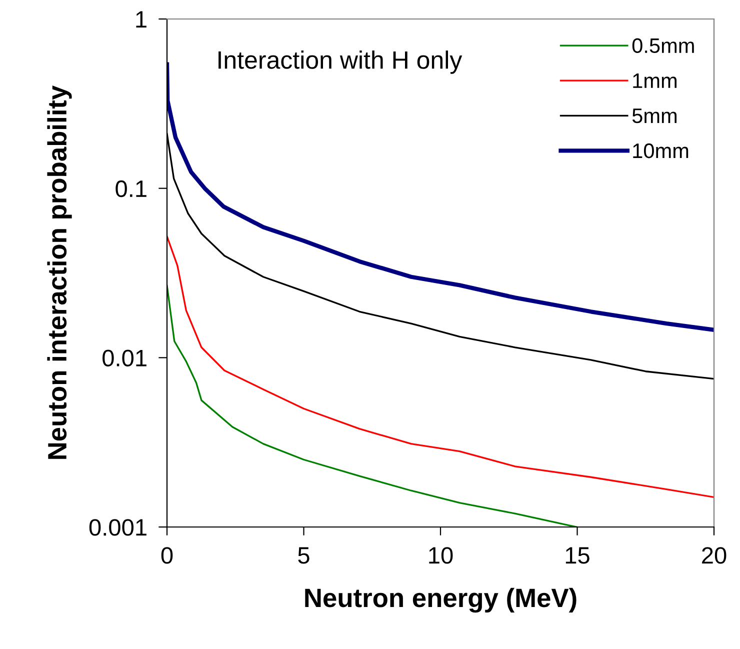 This screenshot has width=740, height=649. What do you see at coordinates (714, 555) in the screenshot?
I see `x-tick-label: 20` at bounding box center [714, 555].